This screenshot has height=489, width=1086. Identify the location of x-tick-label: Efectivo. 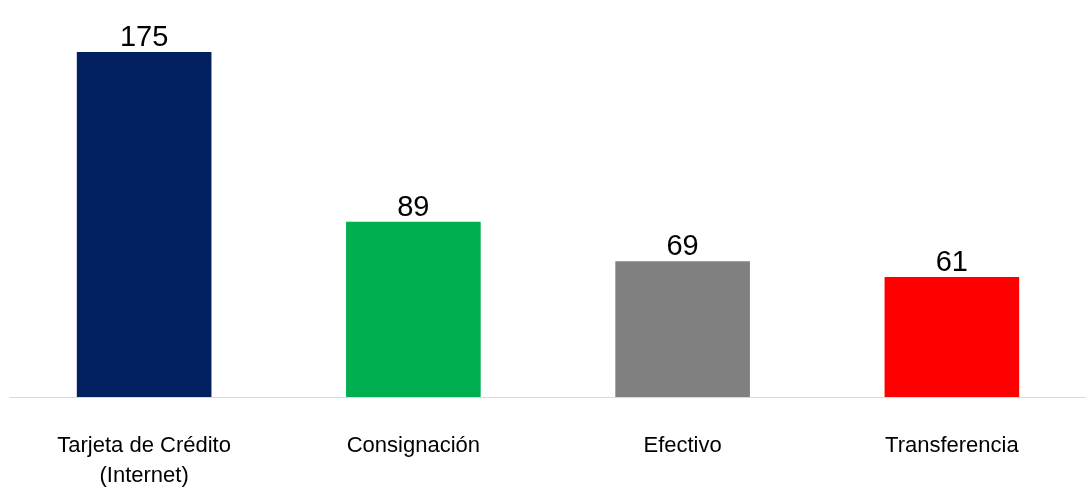
(682, 444).